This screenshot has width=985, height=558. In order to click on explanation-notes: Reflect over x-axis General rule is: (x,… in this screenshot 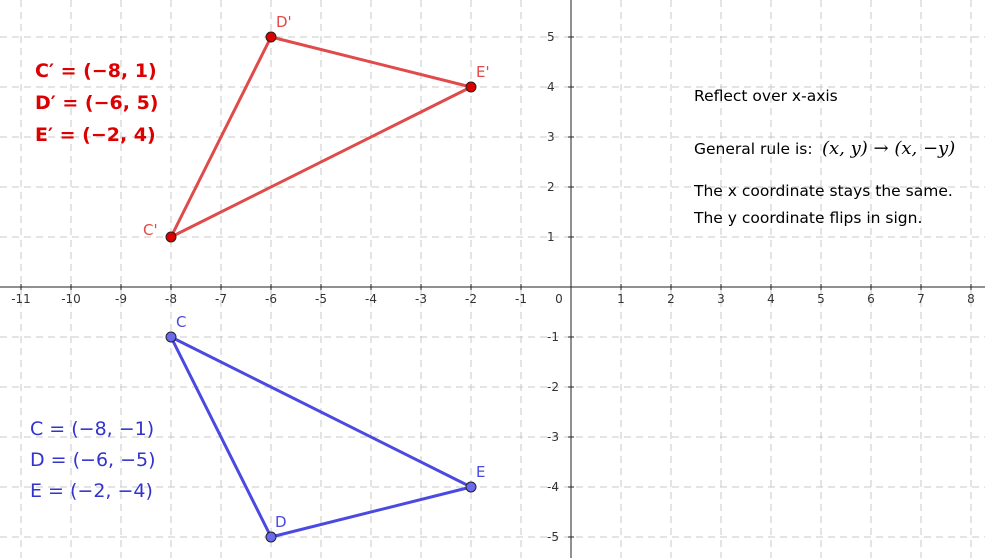, I will do `click(824, 157)`.